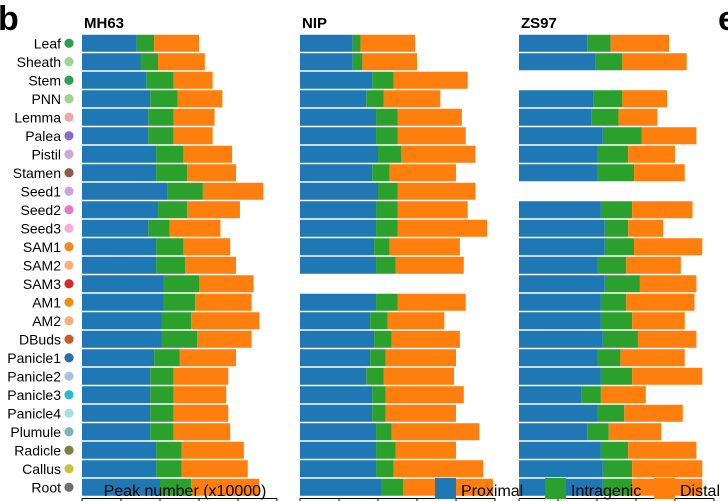 The image size is (728, 501). Describe the element at coordinates (37, 117) in the screenshot. I see `category-label: Lemma` at that location.